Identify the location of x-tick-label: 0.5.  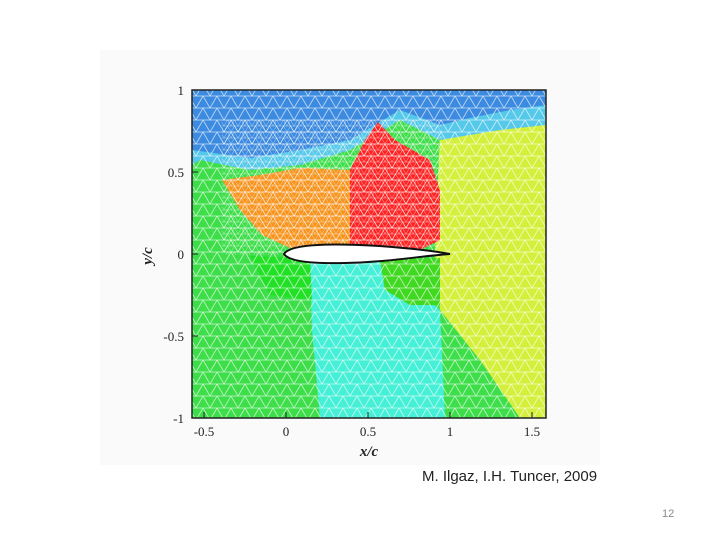
(368, 431).